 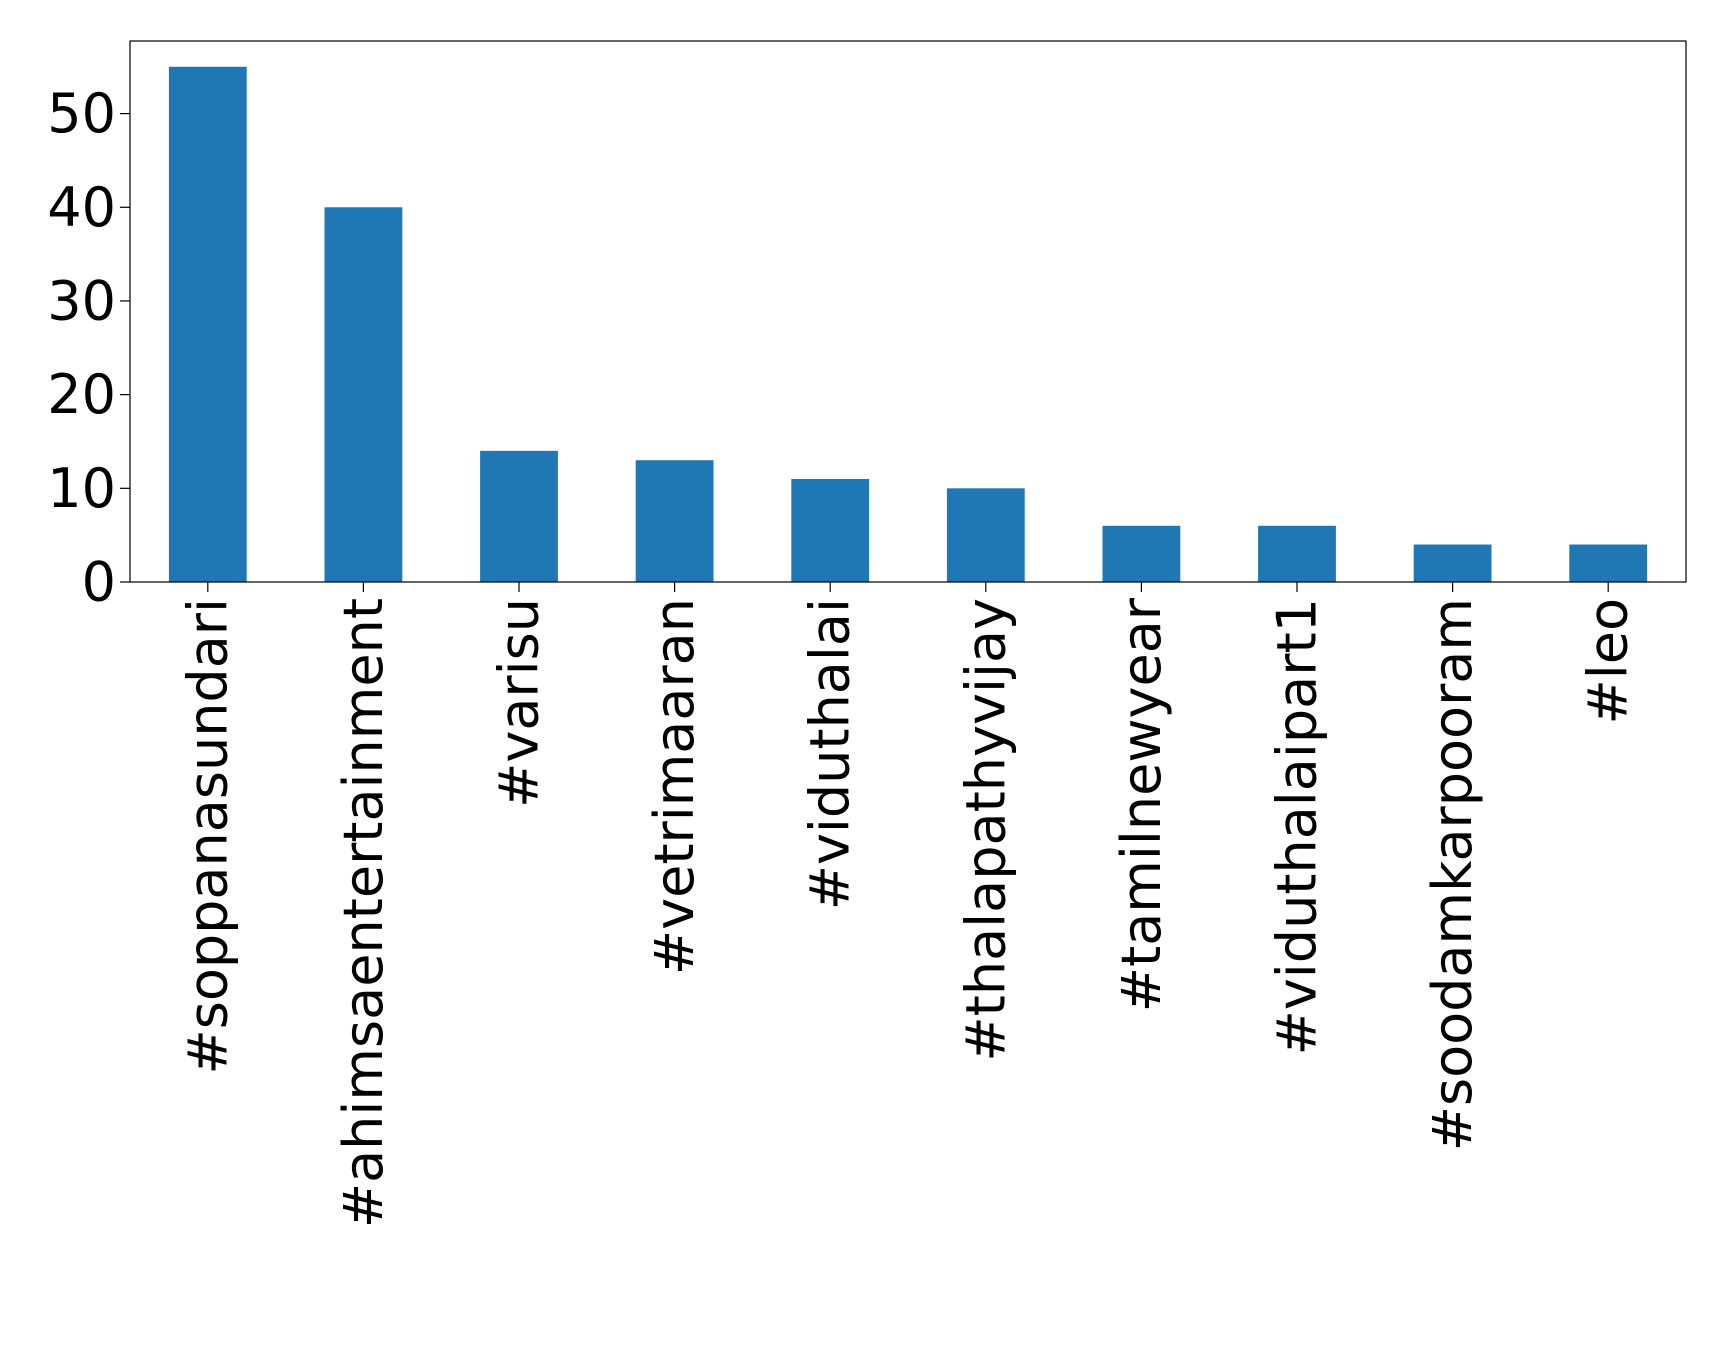 What do you see at coordinates (1297, 826) in the screenshot?
I see `x-tick-label: #viduthalaipart1` at bounding box center [1297, 826].